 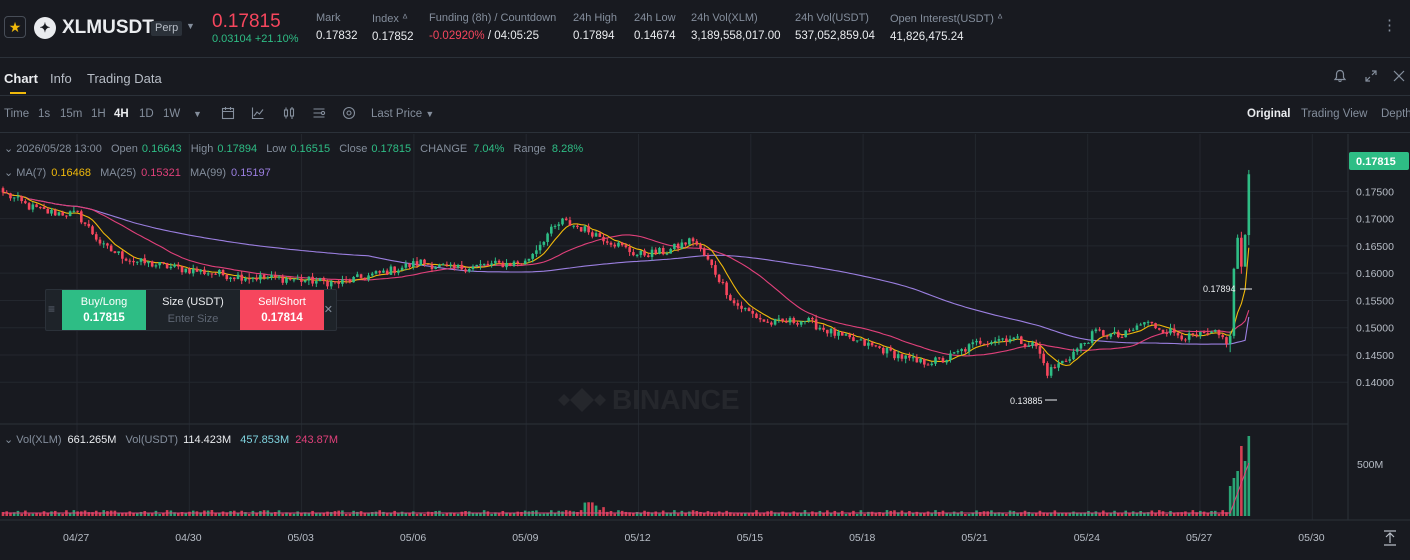 I want to click on symbol-dropdown-chevron-icon: ▼, so click(x=190, y=26).